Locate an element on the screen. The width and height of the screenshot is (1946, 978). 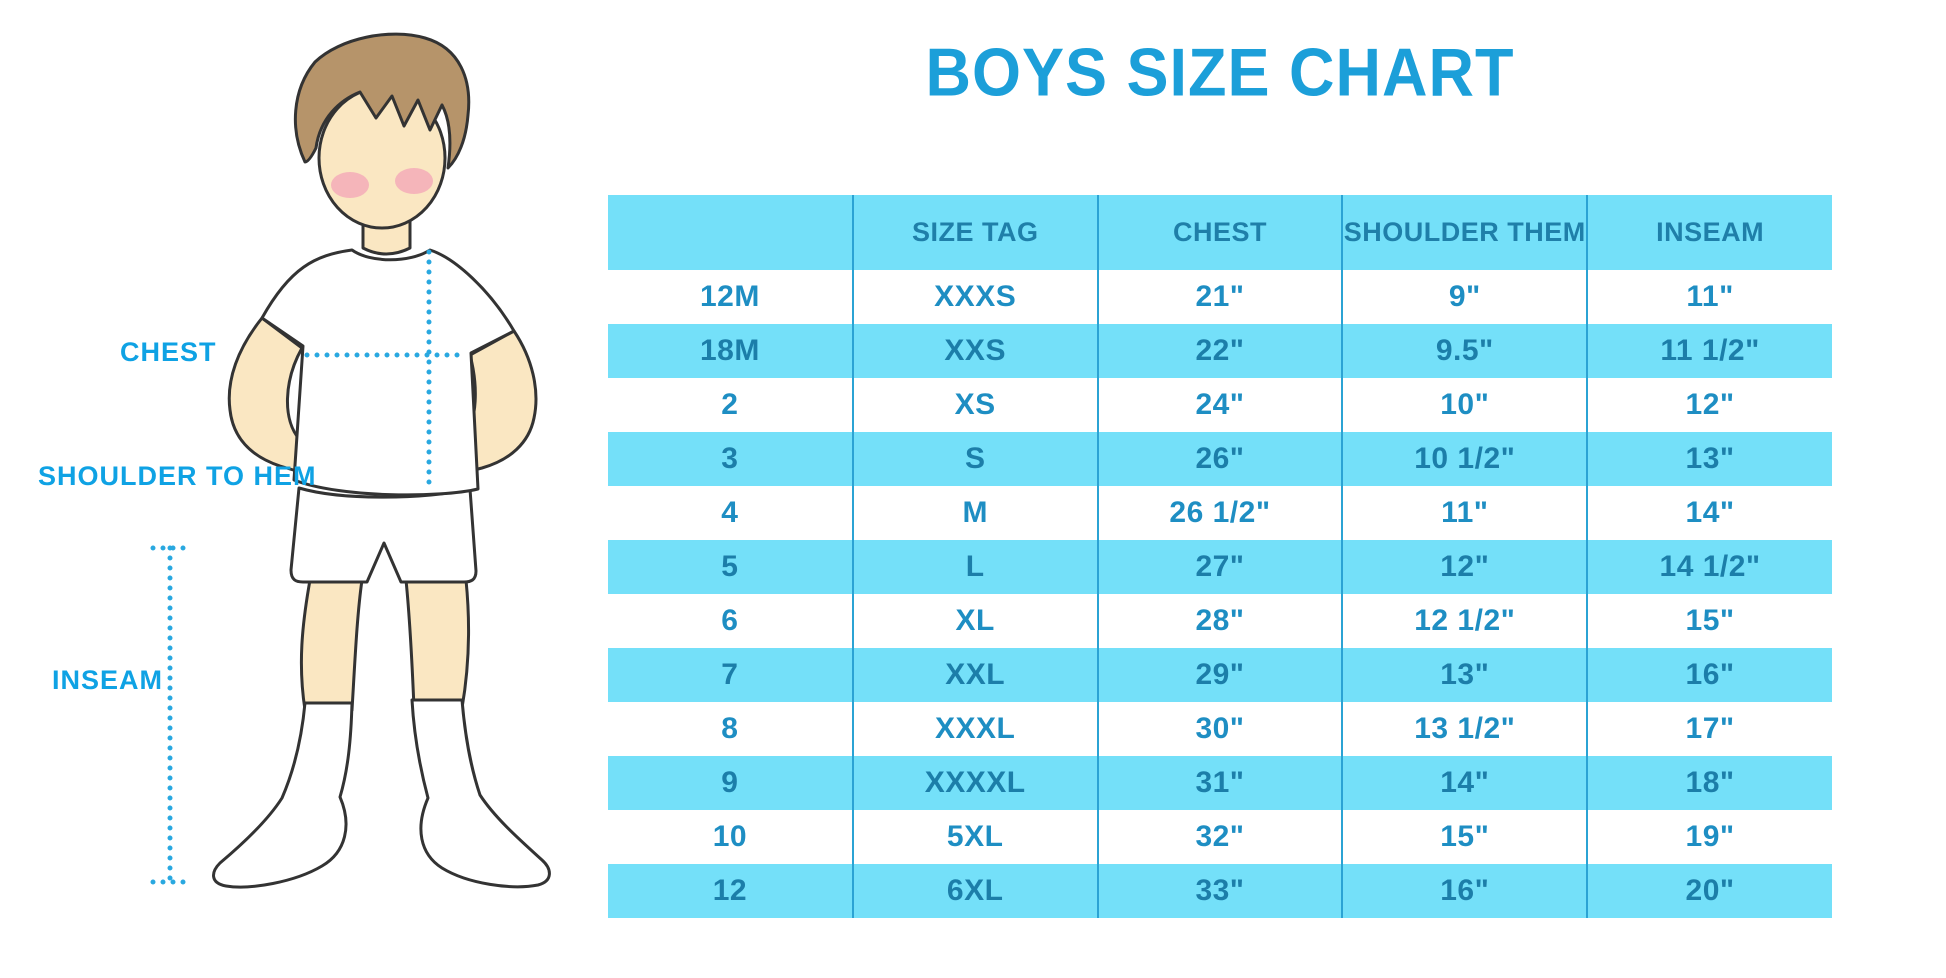
cell-shoulder: 13 1/2" is located at coordinates (1464, 729).